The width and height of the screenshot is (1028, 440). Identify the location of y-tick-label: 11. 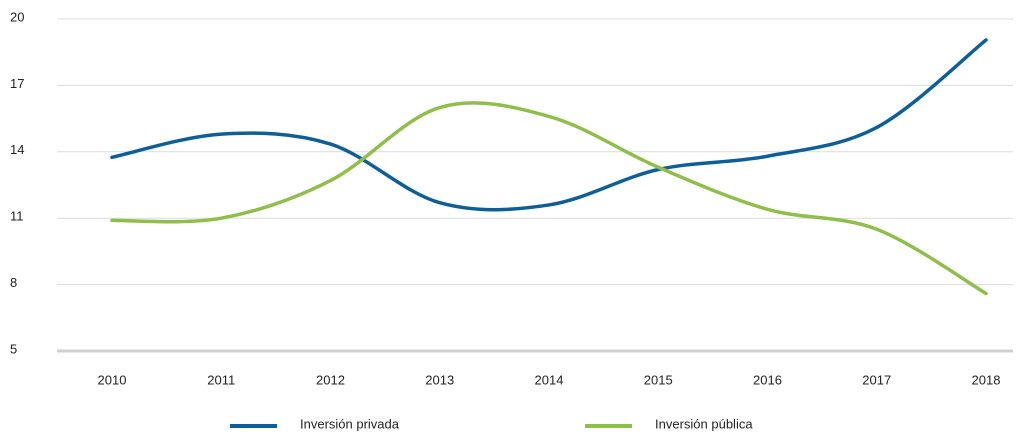
(17, 216).